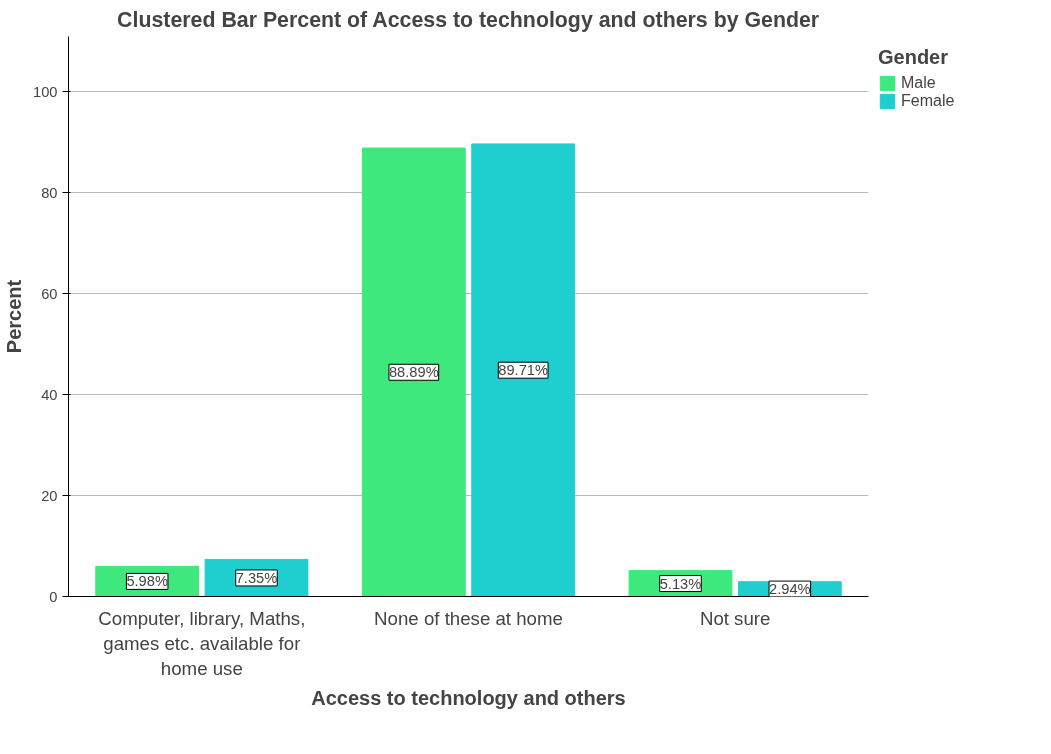 This screenshot has height=754, width=1051. I want to click on y-tick-label: 20, so click(49, 495).